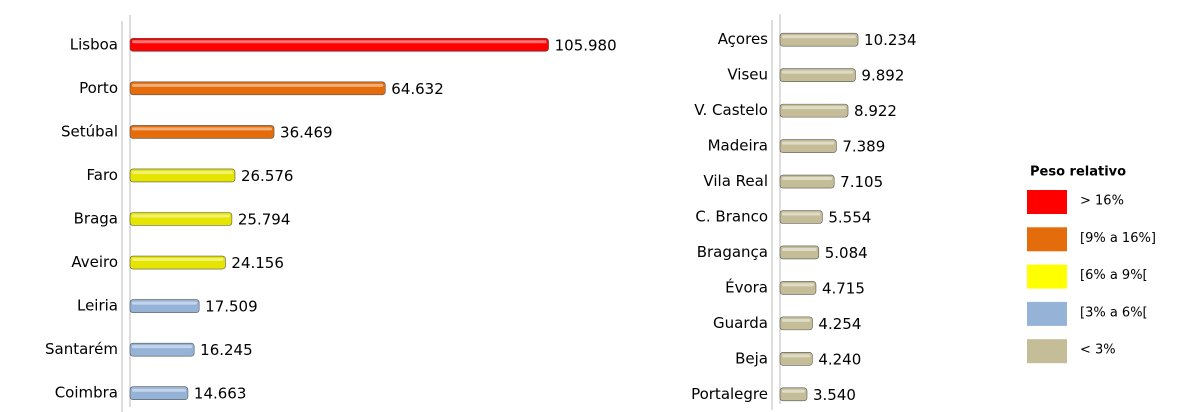 The height and width of the screenshot is (412, 1180). I want to click on value-label: 105.980, so click(586, 45).